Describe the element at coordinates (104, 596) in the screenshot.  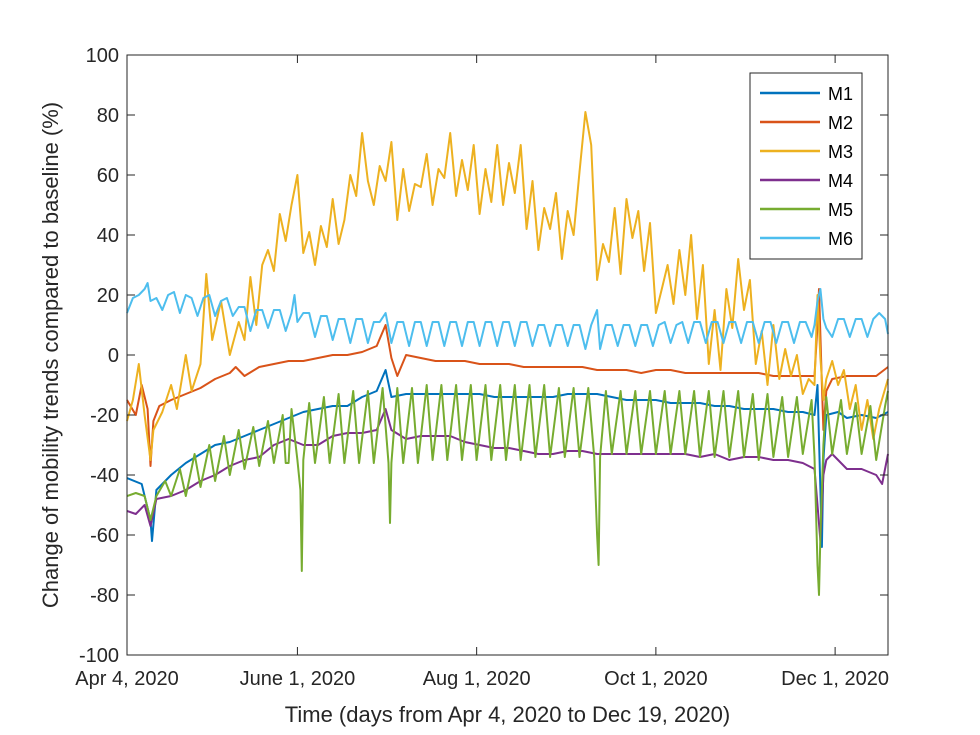
I see `y-tick-label: -80` at that location.